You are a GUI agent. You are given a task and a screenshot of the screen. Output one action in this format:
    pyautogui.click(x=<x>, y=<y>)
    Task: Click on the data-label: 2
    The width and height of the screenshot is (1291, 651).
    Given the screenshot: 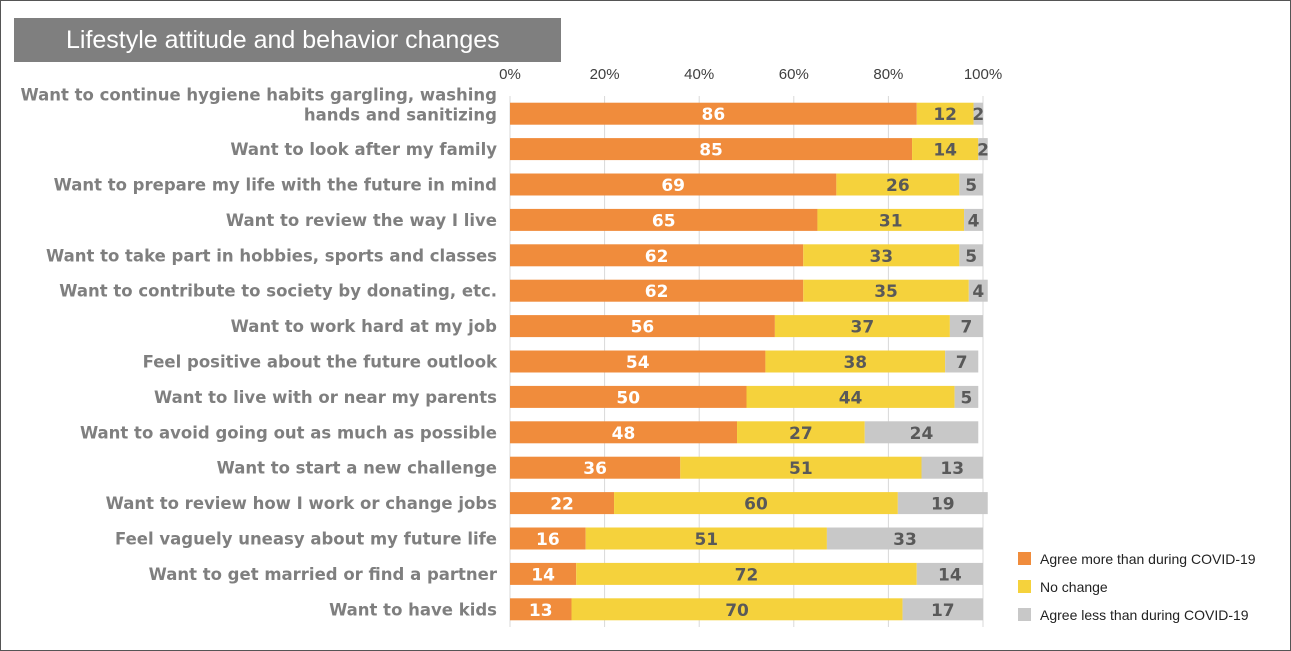 What is the action you would take?
    pyautogui.click(x=978, y=115)
    